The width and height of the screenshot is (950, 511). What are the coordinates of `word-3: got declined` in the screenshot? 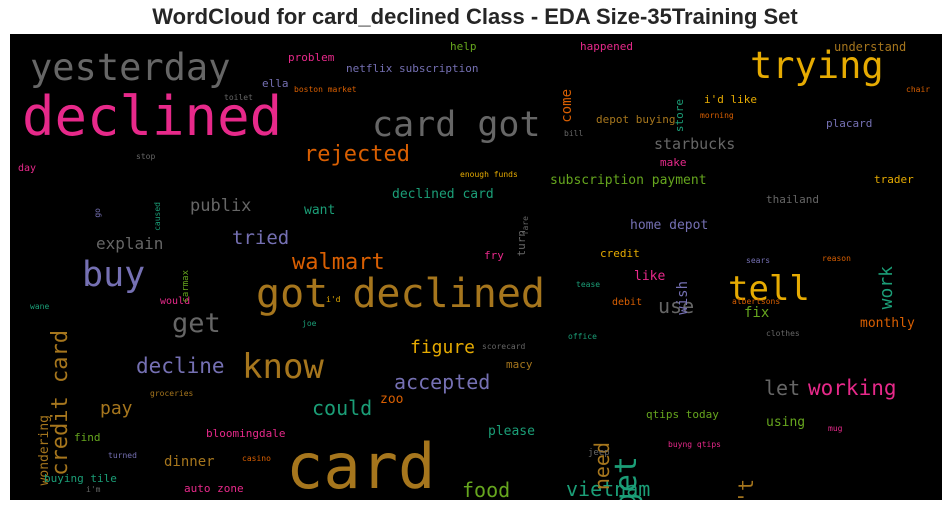 It's located at (400, 294).